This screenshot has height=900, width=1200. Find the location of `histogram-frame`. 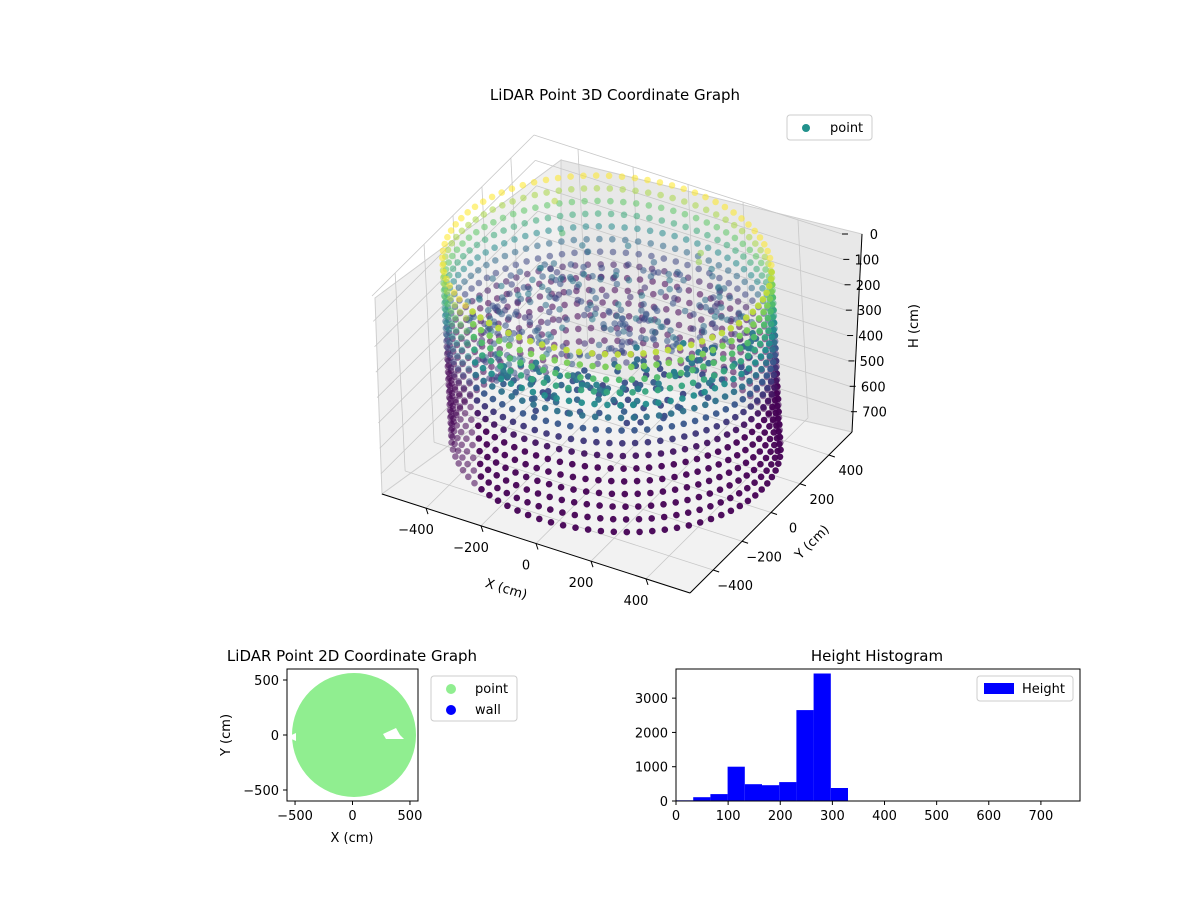

histogram-frame is located at coordinates (878, 735).